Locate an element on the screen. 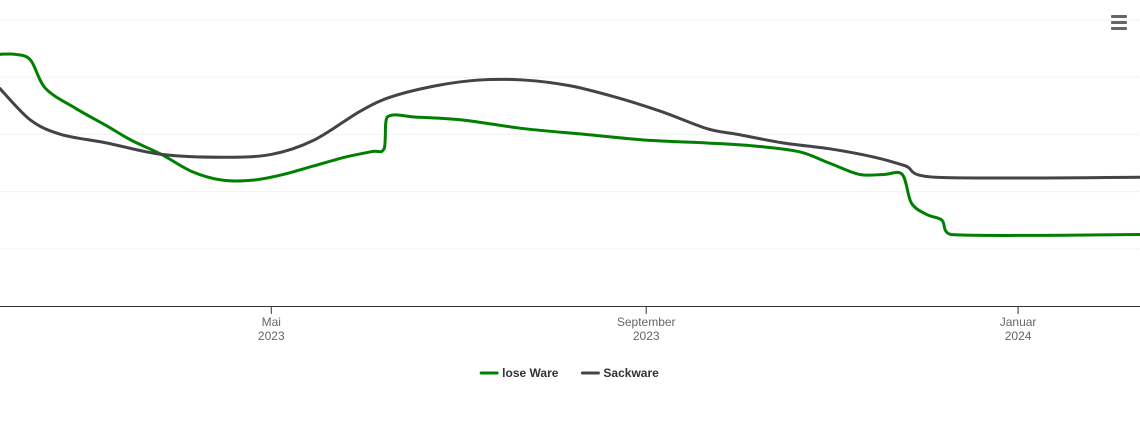  x-tick-label-month: September is located at coordinates (646, 322).